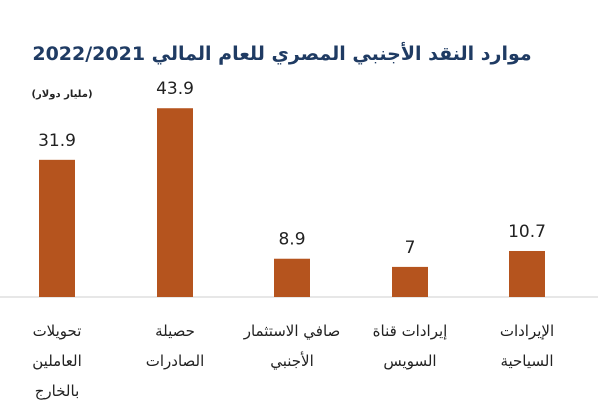  What do you see at coordinates (57, 141) in the screenshot?
I see `value-label-0: 31.9` at bounding box center [57, 141].